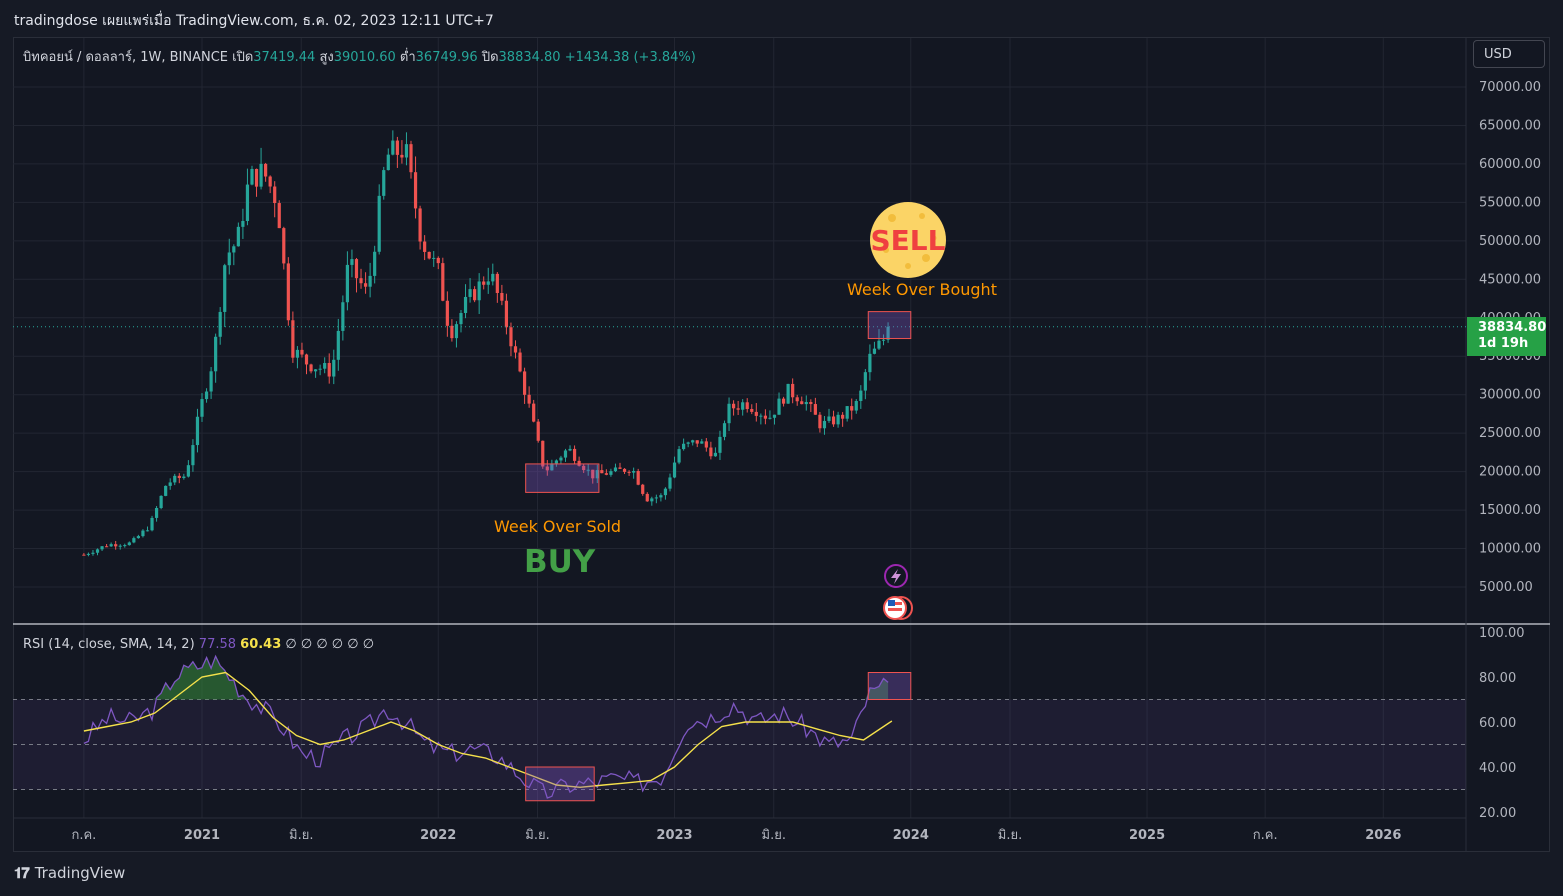 This screenshot has width=1563, height=896. What do you see at coordinates (558, 526) in the screenshot?
I see `over-sold-label: Week Over Sold` at bounding box center [558, 526].